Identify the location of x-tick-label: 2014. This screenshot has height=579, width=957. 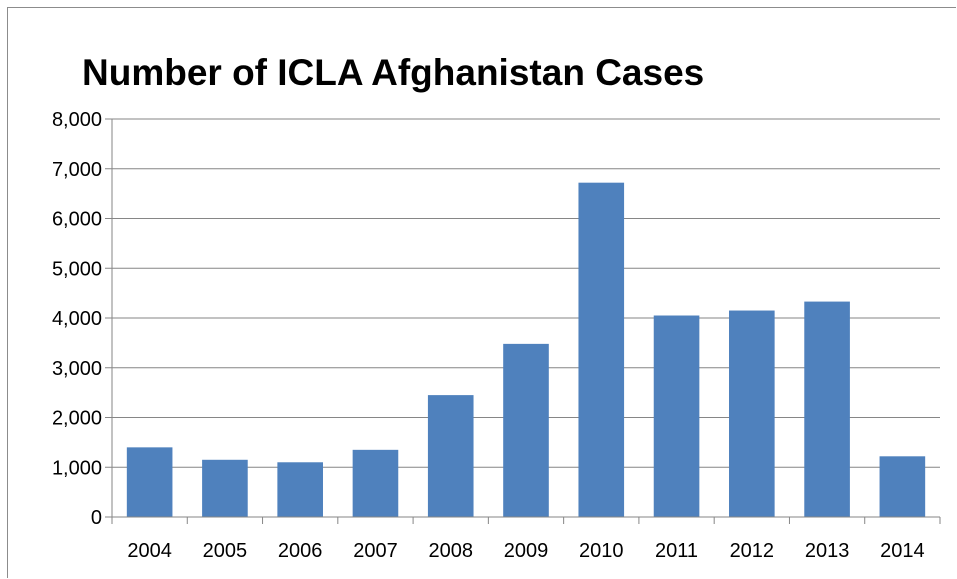
(902, 551).